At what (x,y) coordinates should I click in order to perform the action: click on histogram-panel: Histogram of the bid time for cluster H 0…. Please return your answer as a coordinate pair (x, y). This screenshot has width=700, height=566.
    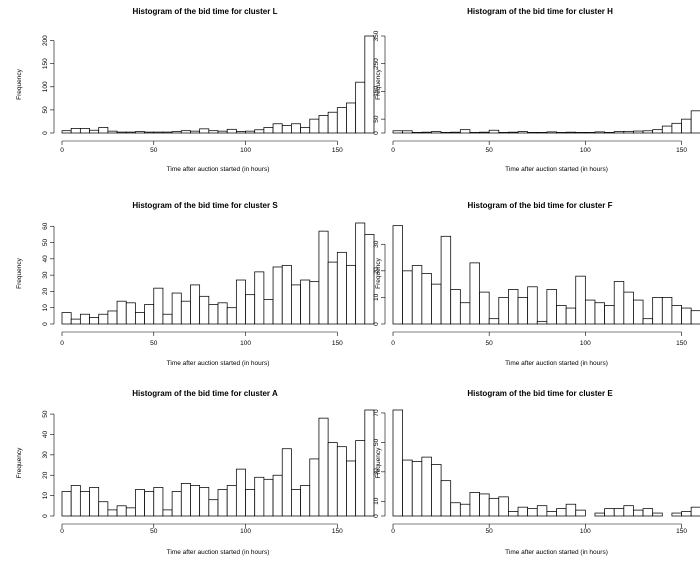
    Looking at the image, I should click on (536, 90).